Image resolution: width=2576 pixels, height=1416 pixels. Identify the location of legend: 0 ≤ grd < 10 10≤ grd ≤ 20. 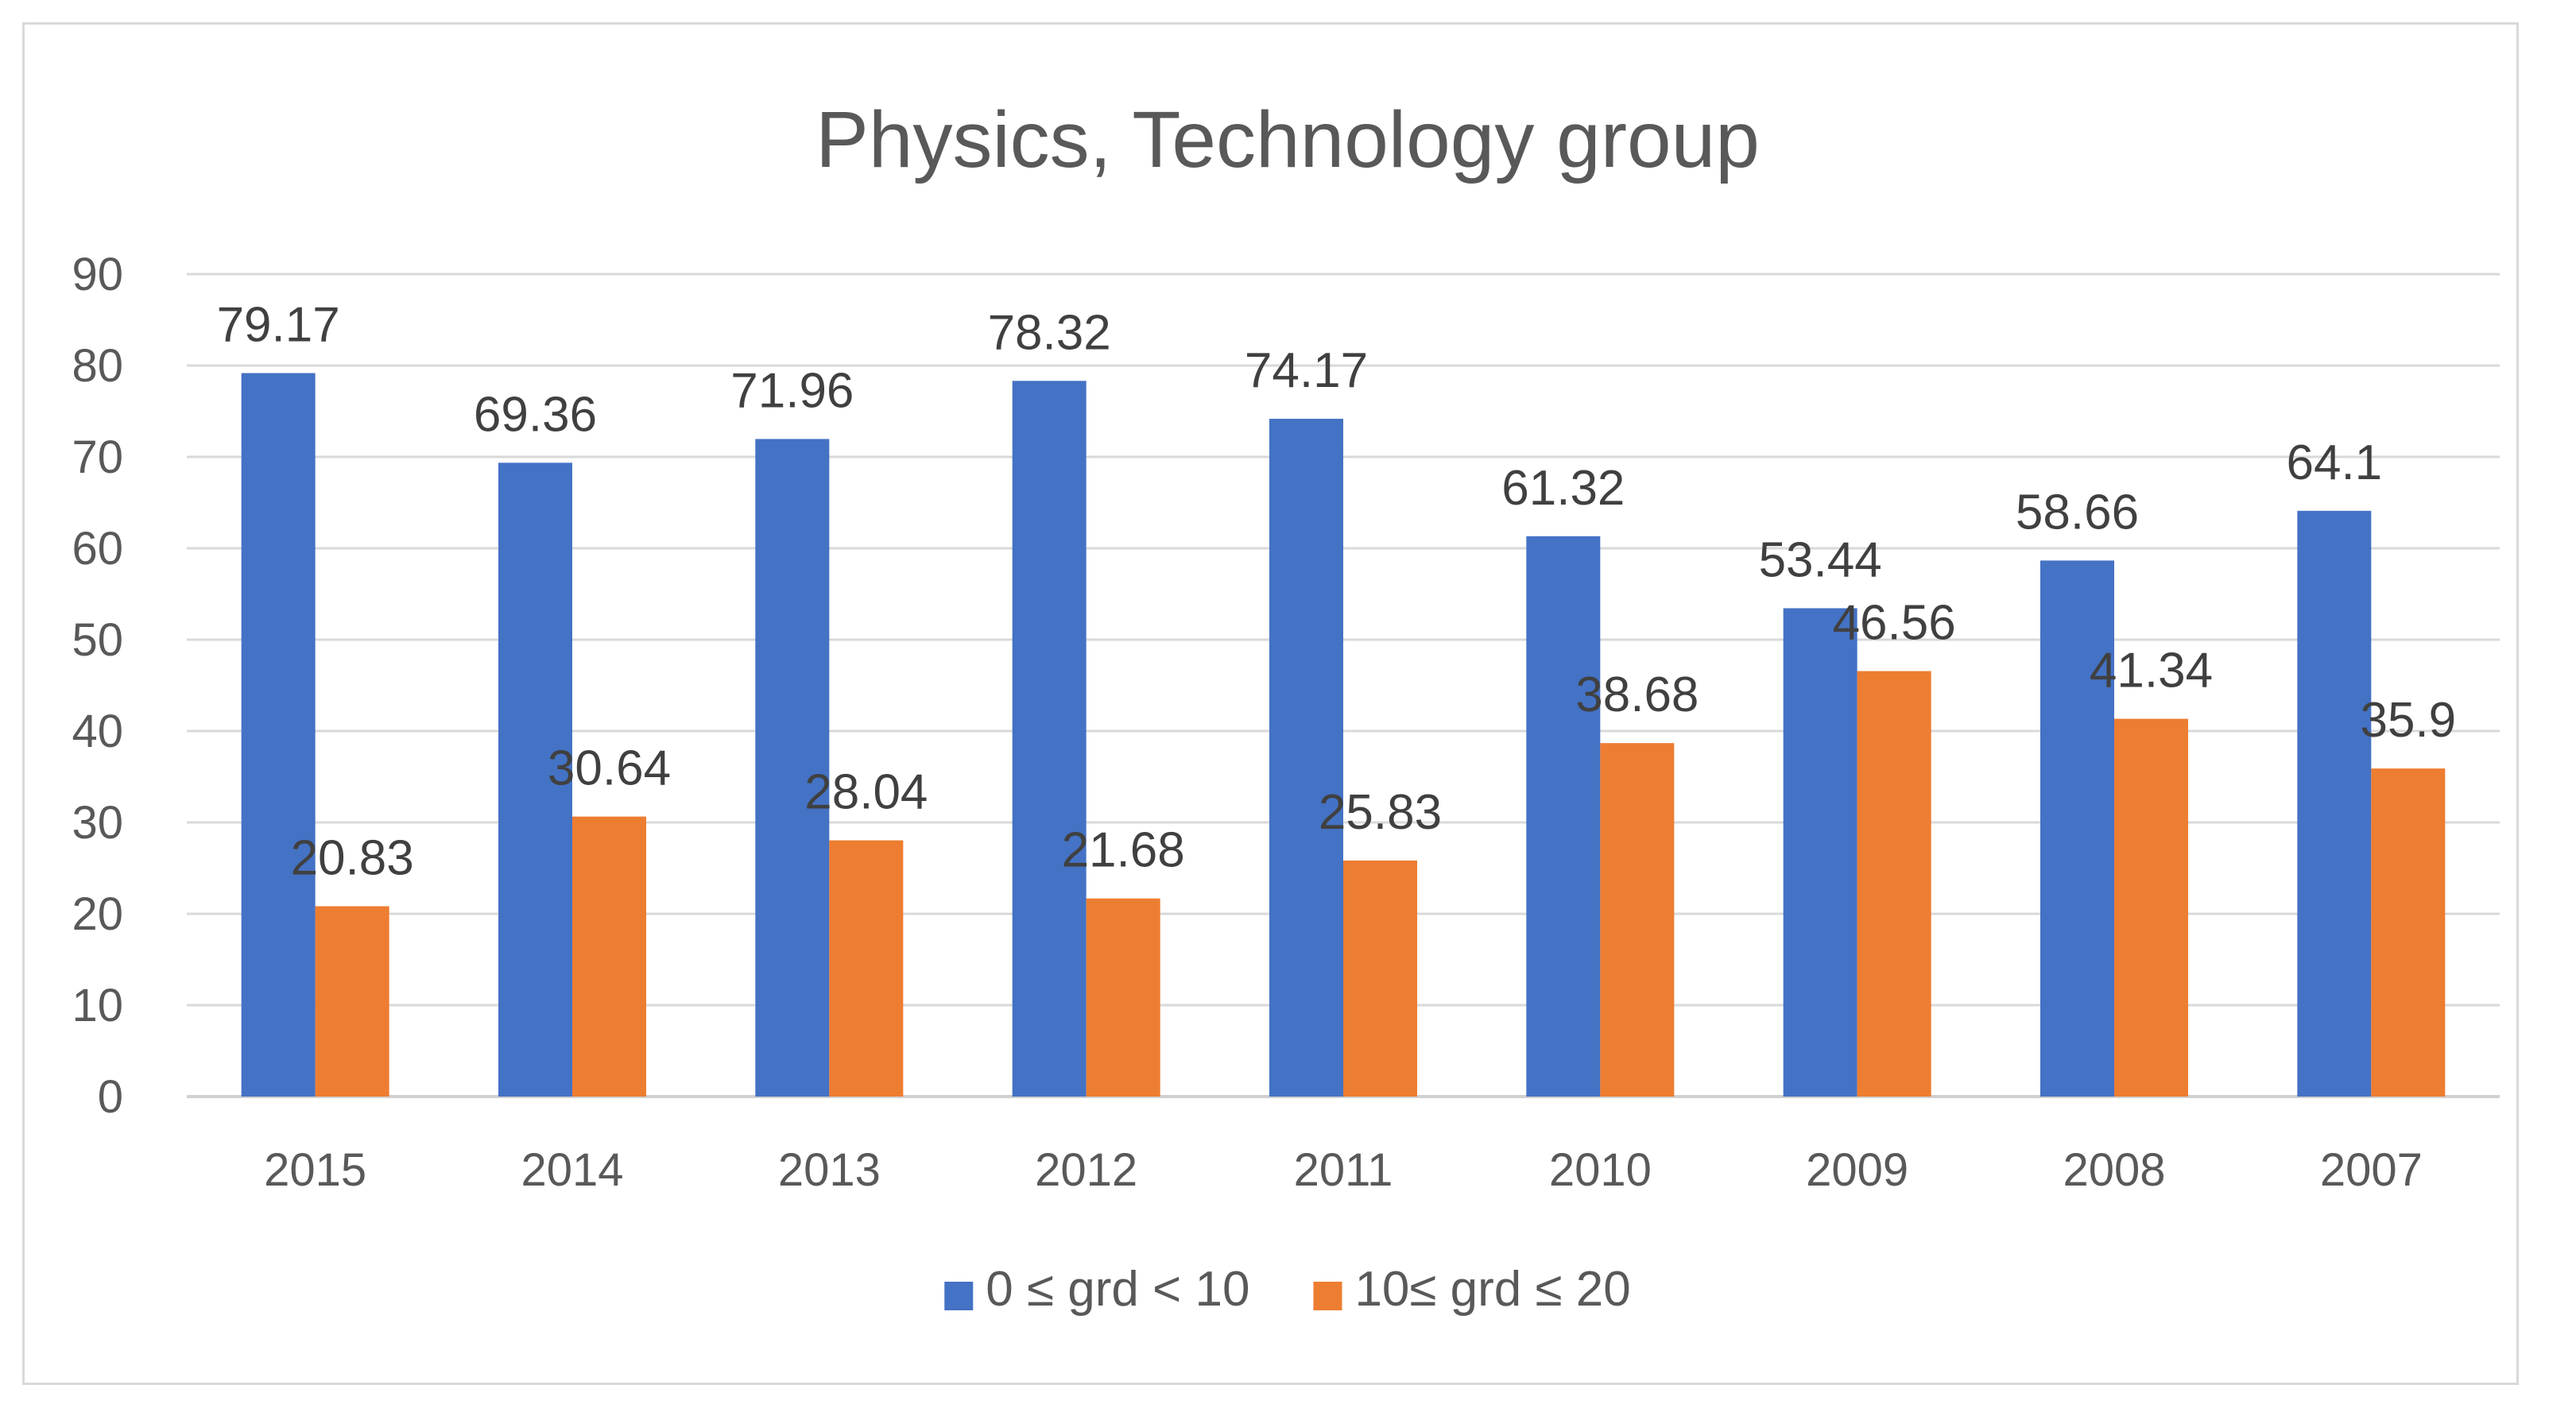
(1287, 1289).